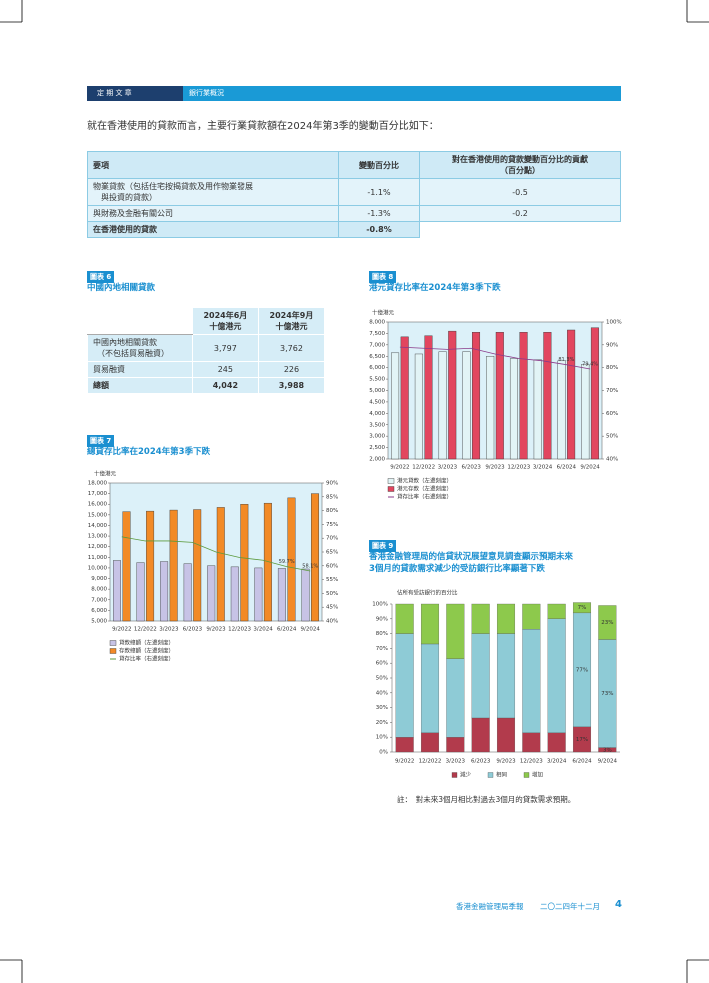  I want to click on value-label: 3%, so click(607, 750).